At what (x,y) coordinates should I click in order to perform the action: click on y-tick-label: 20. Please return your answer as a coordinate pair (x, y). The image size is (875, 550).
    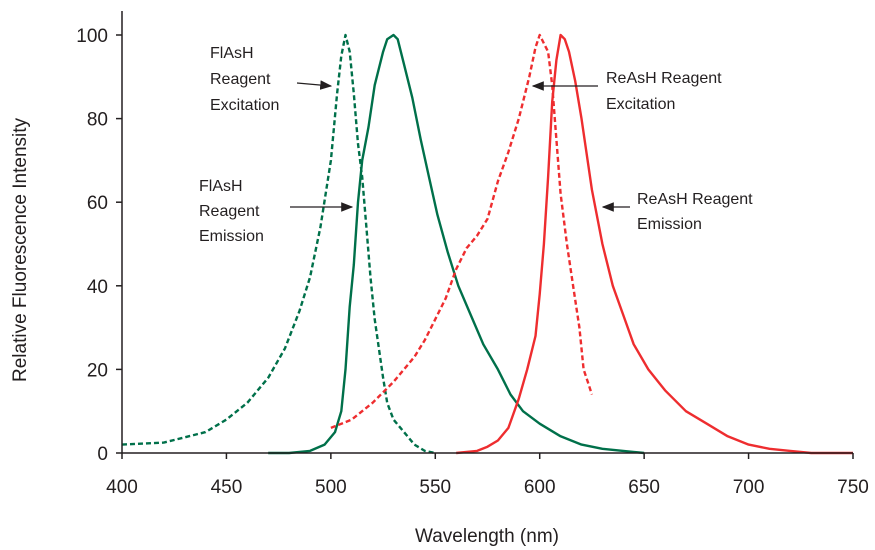
    Looking at the image, I should click on (97, 370).